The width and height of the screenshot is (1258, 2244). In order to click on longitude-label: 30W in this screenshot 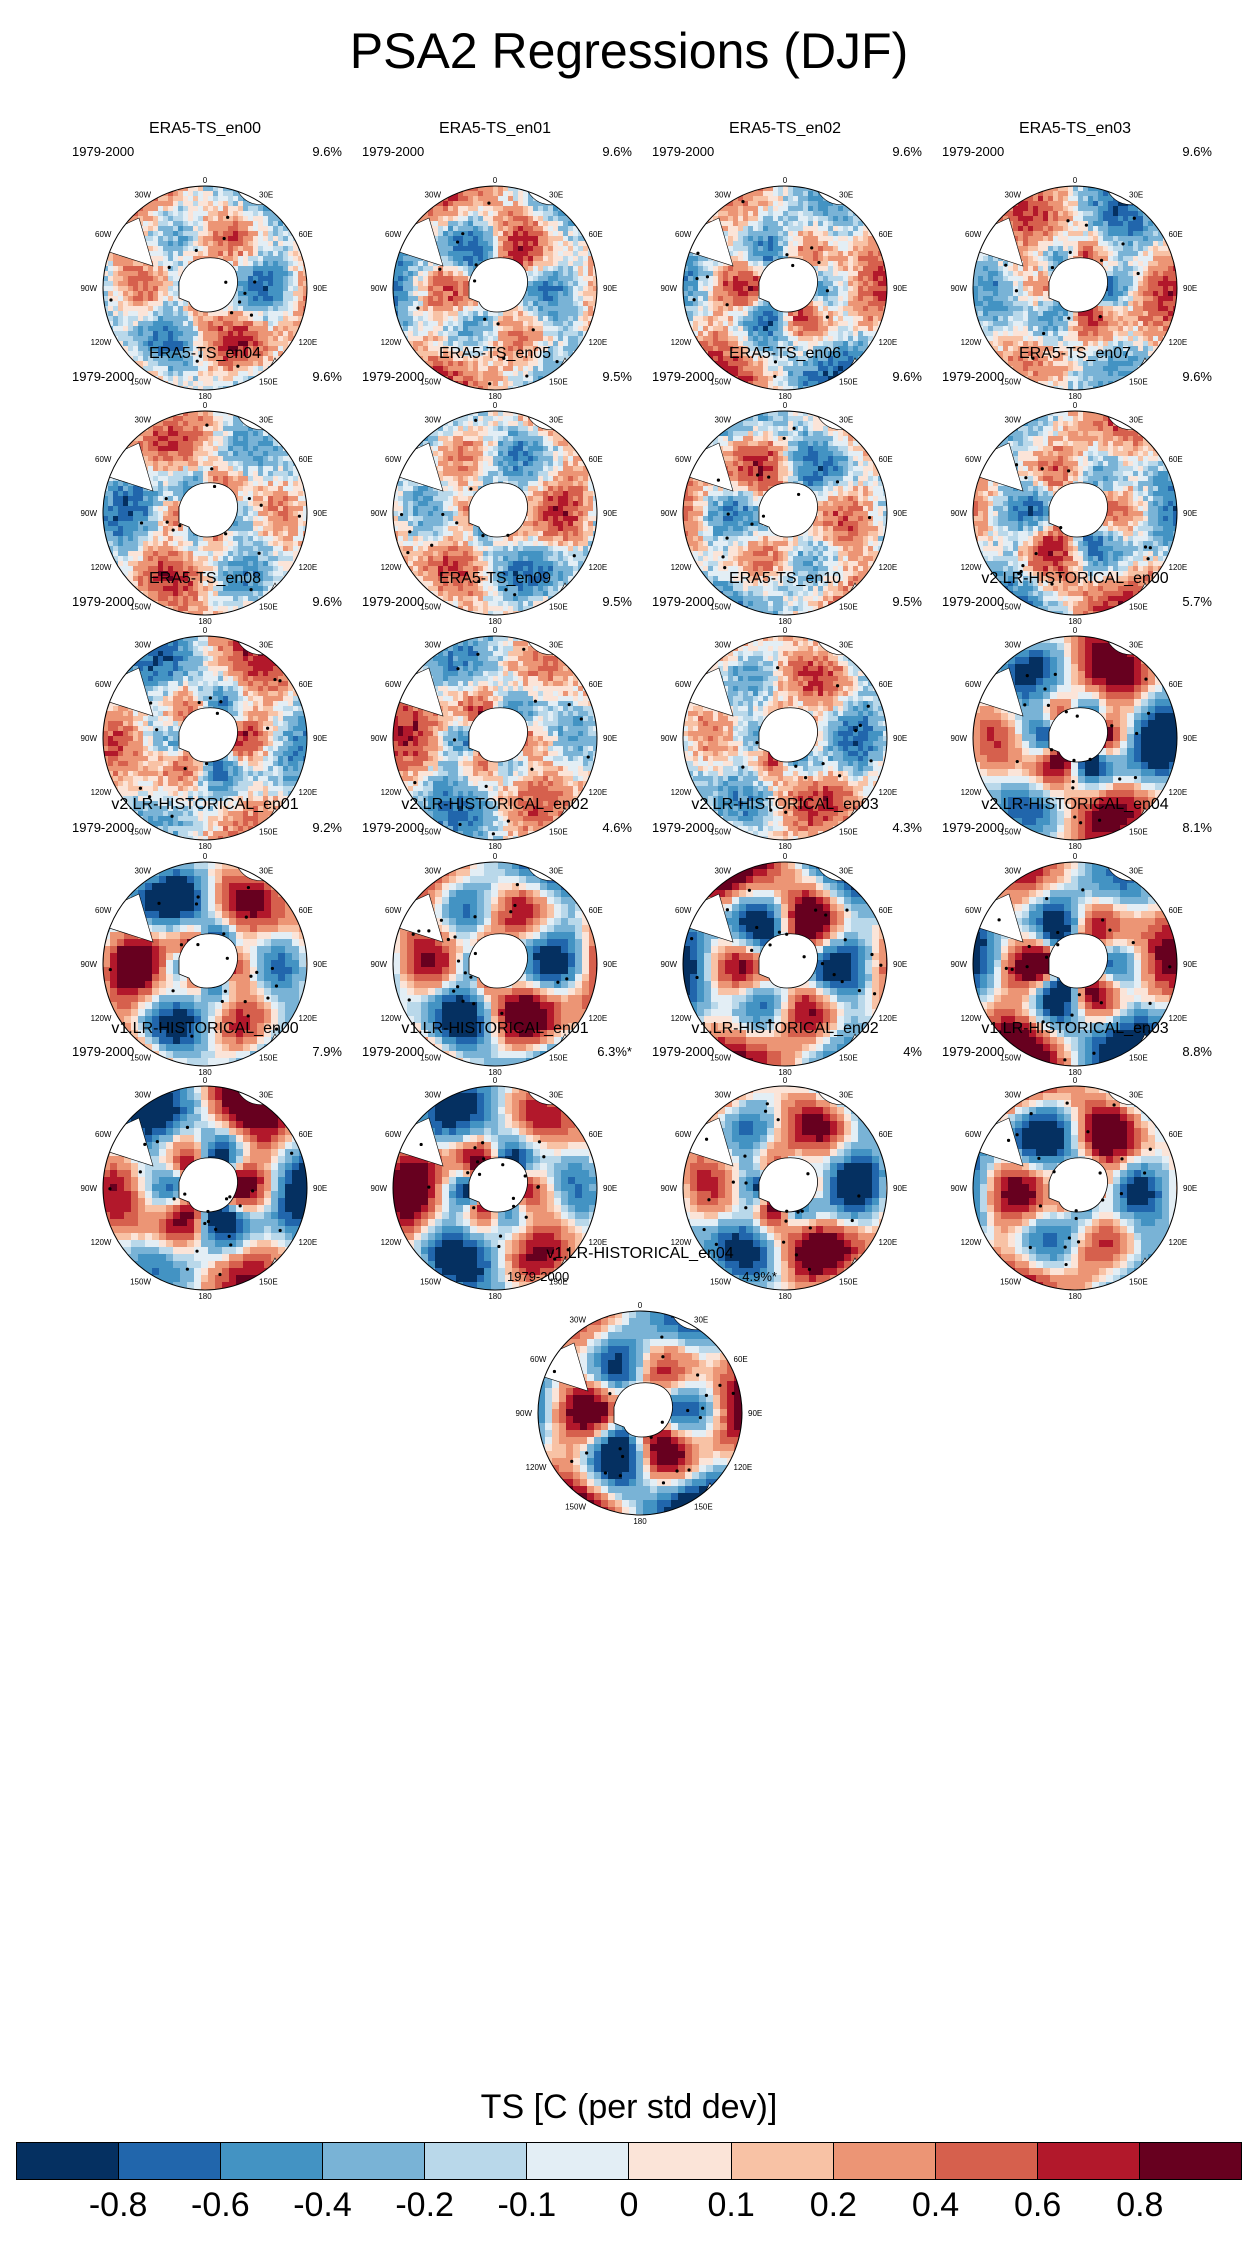, I will do `click(433, 194)`.